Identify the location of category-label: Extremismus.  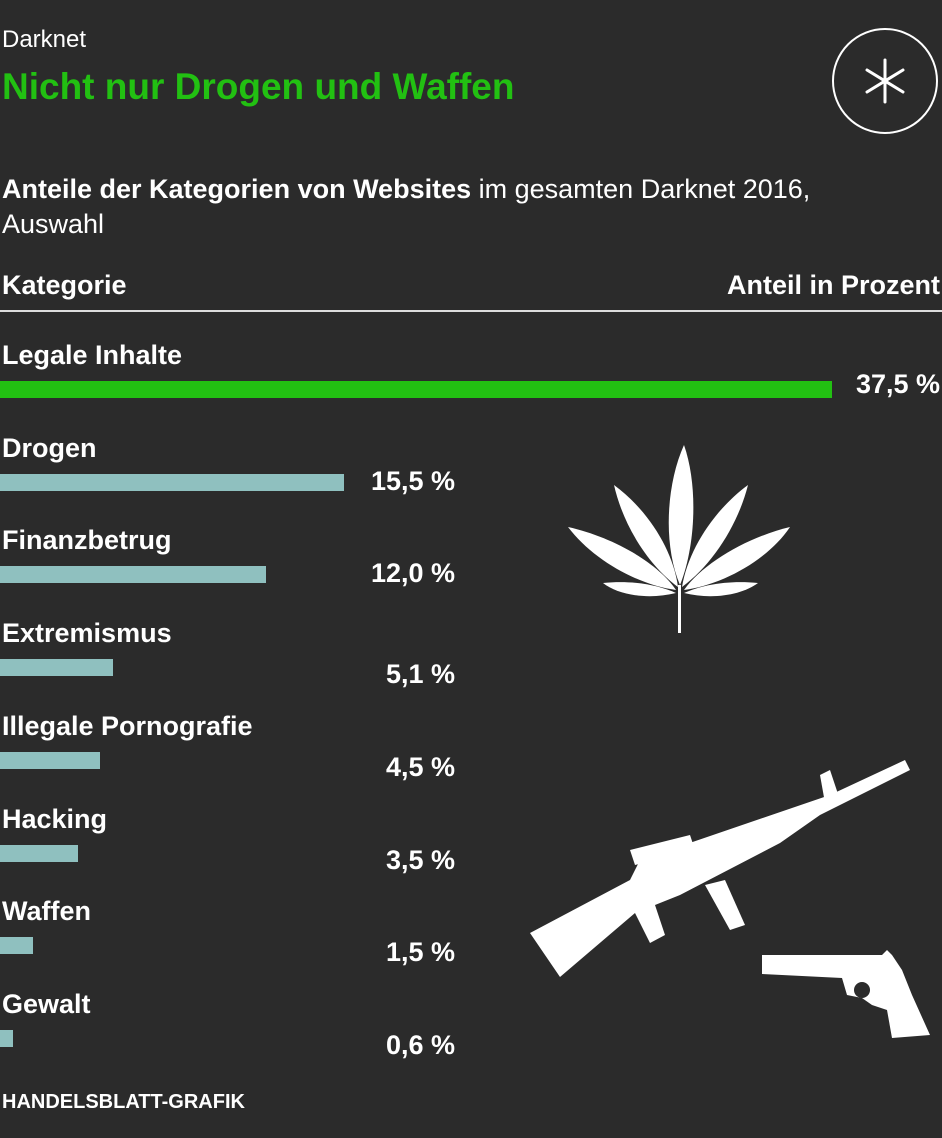
(87, 633).